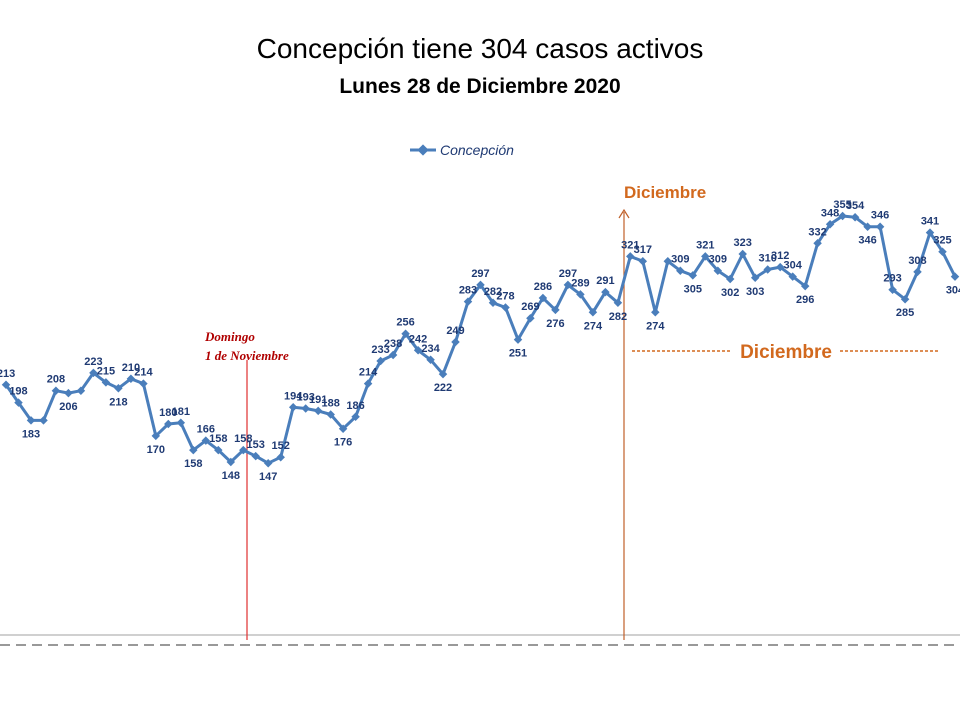 The image size is (960, 720). What do you see at coordinates (68, 407) in the screenshot?
I see `data-label: 206` at bounding box center [68, 407].